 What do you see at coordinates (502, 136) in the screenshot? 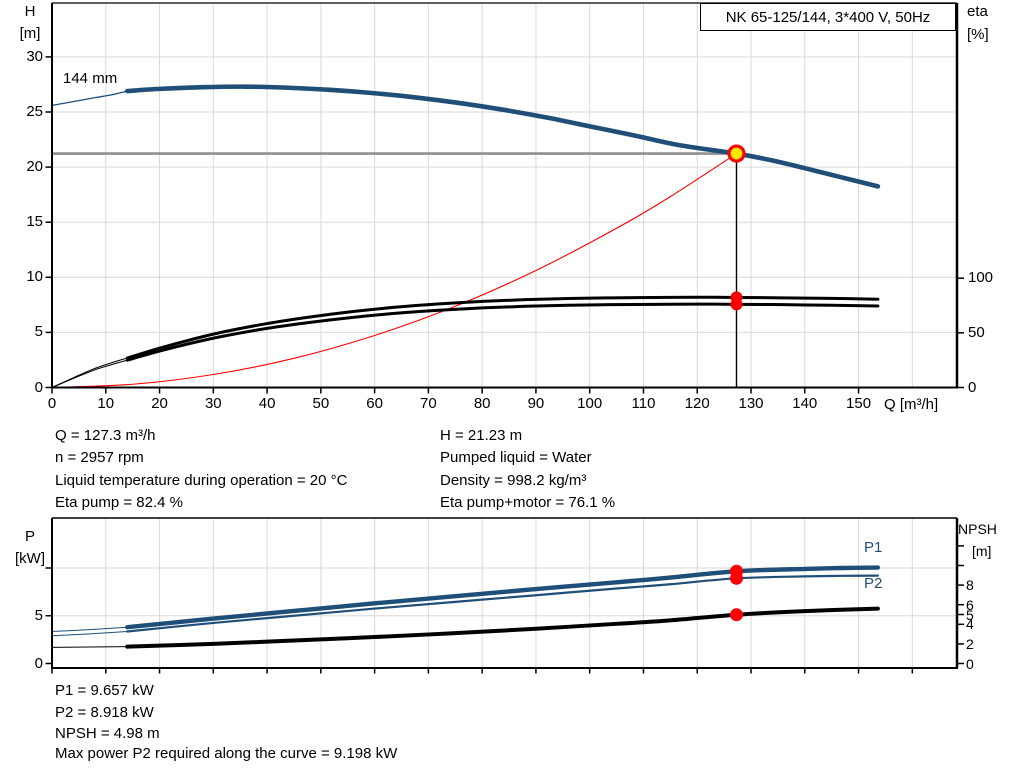
I see `head-curve-144mm` at bounding box center [502, 136].